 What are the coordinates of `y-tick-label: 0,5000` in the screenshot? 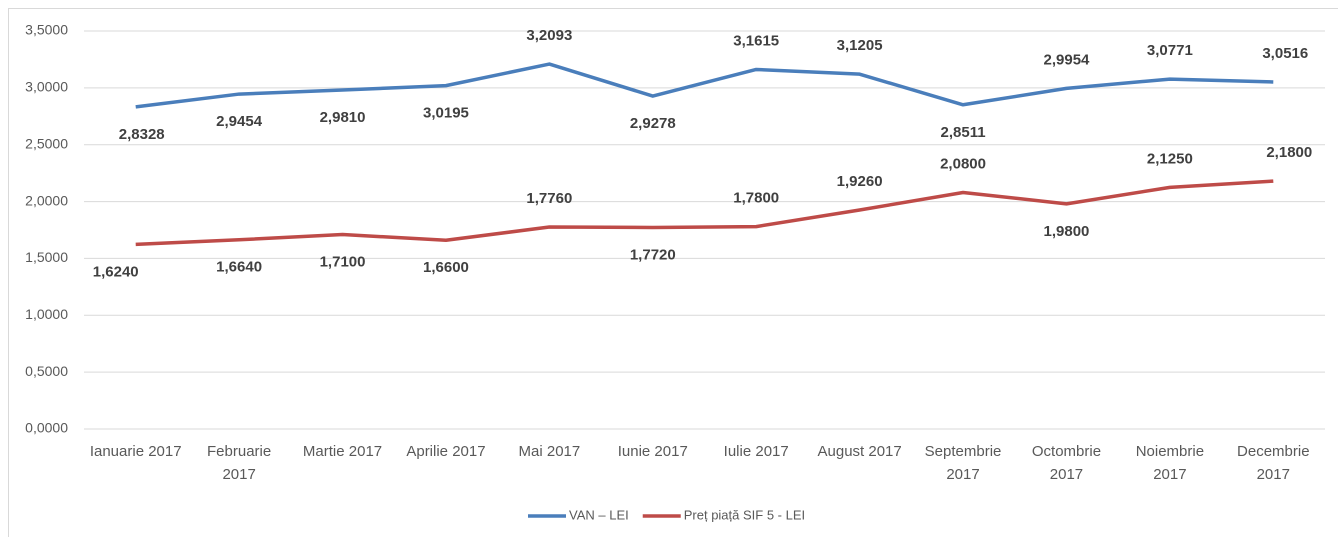 It's located at (46, 371).